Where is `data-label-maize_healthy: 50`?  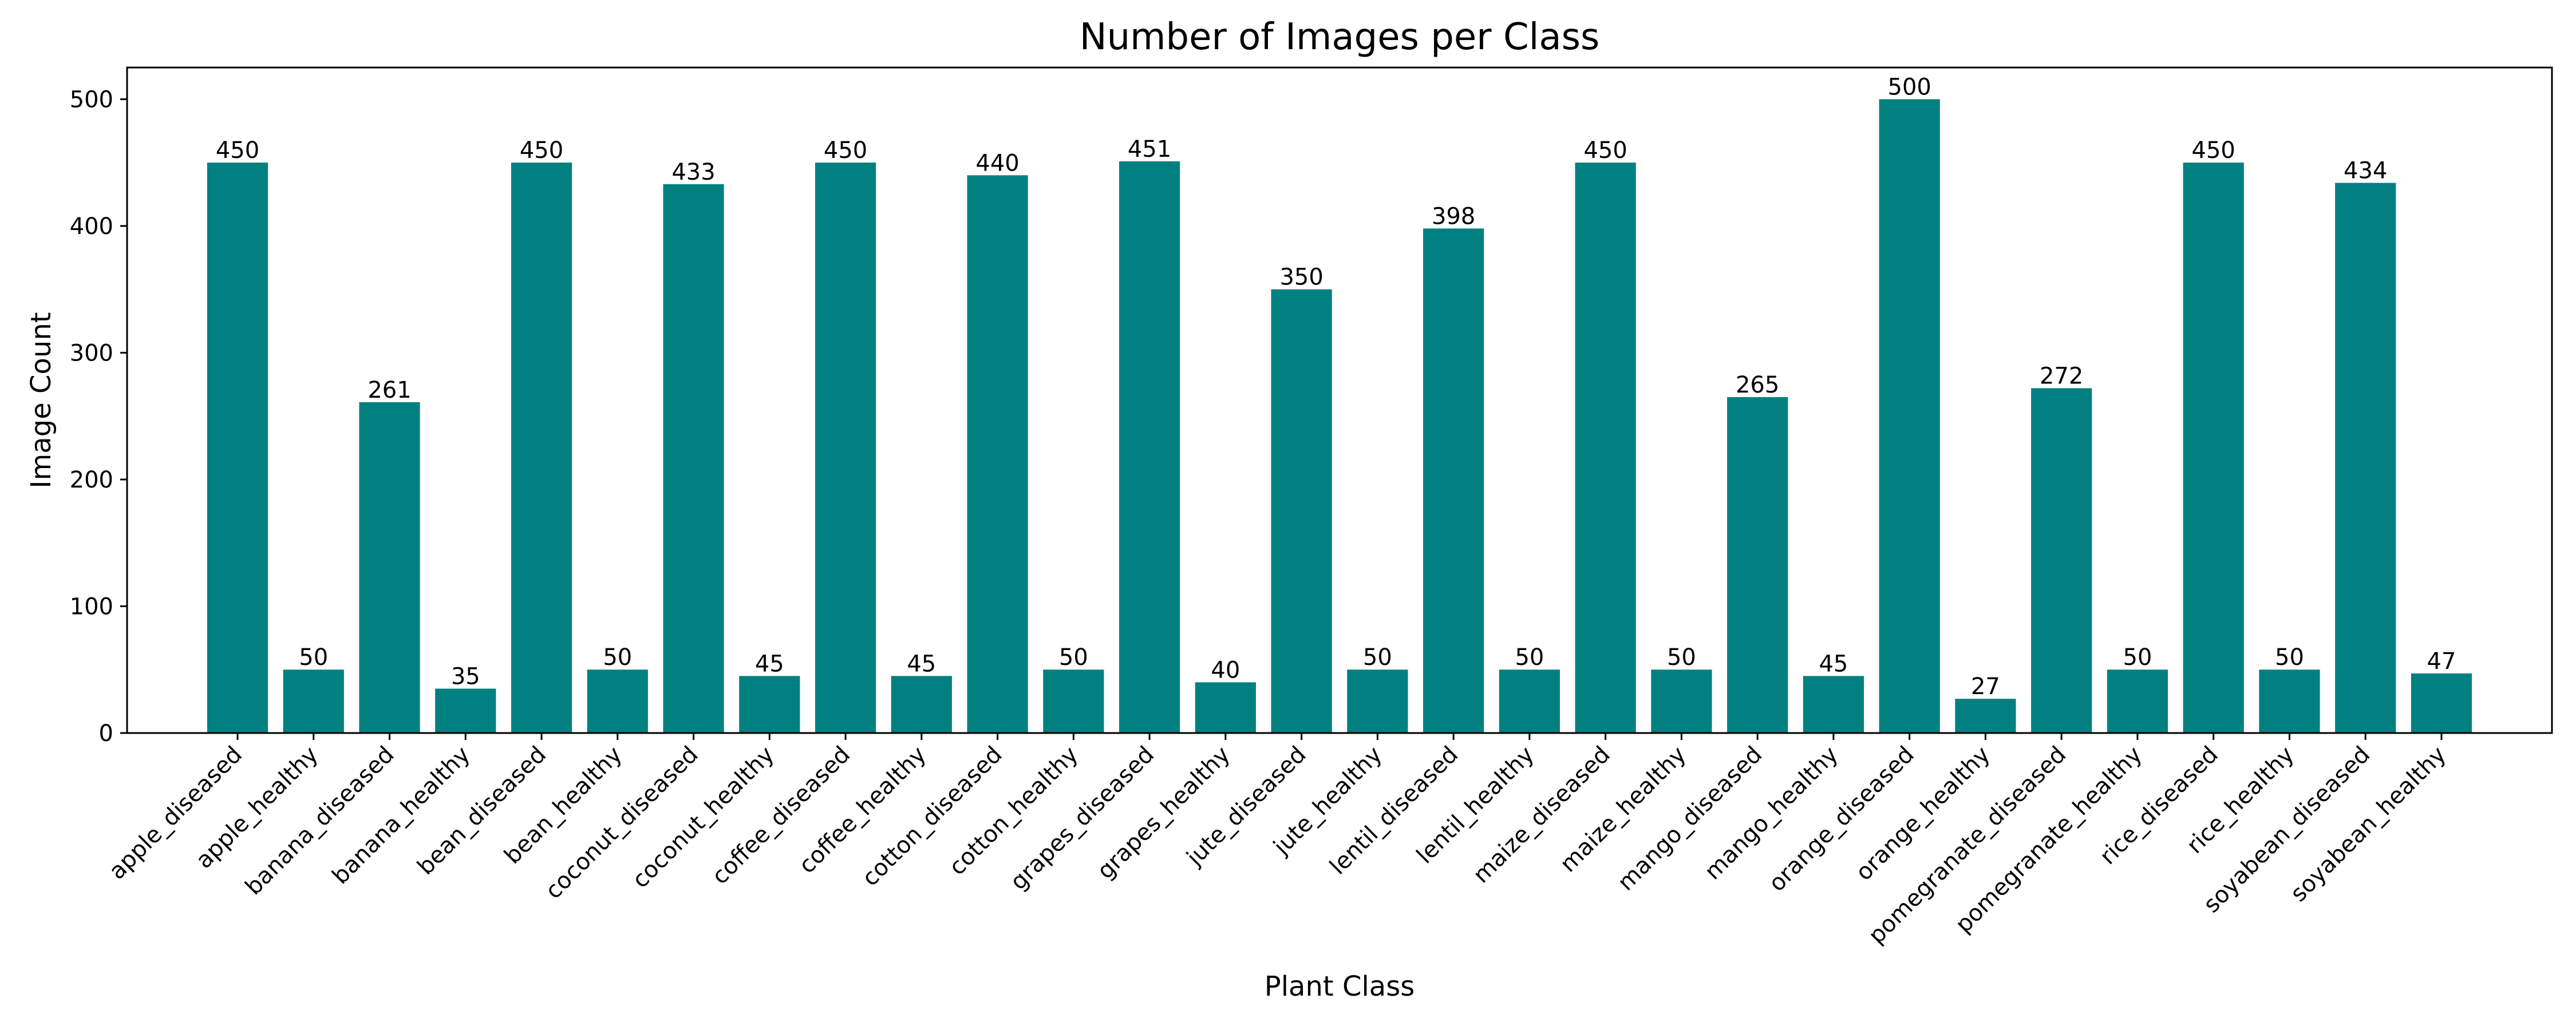
data-label-maize_healthy: 50 is located at coordinates (1681, 657).